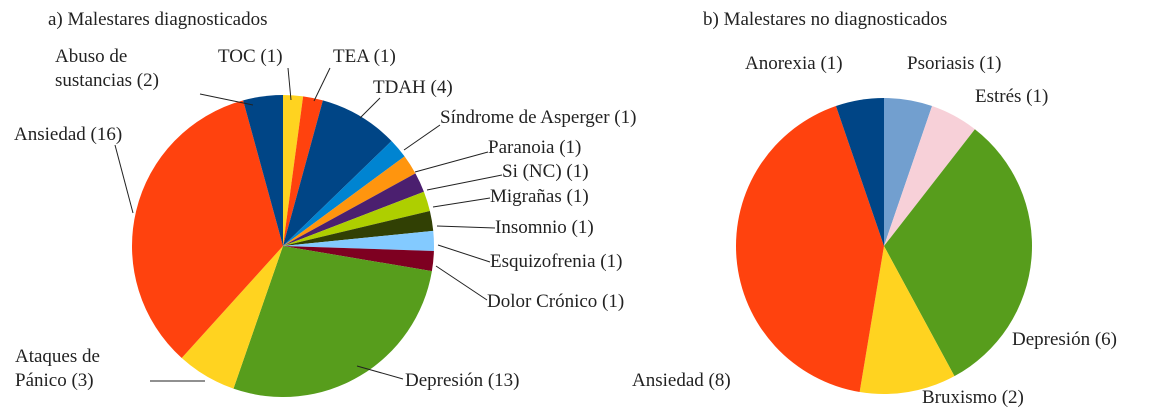  Describe the element at coordinates (413, 87) in the screenshot. I see `slice-label: TDAH (4)` at that location.